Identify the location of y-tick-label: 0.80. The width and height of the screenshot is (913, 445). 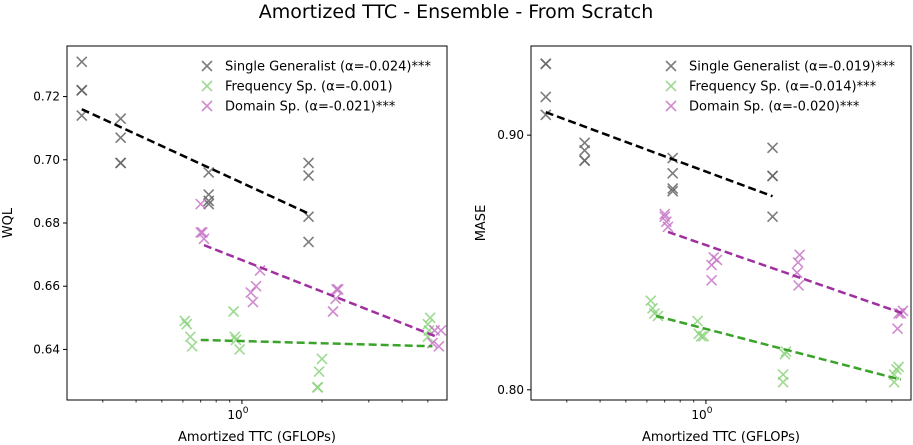
(510, 390).